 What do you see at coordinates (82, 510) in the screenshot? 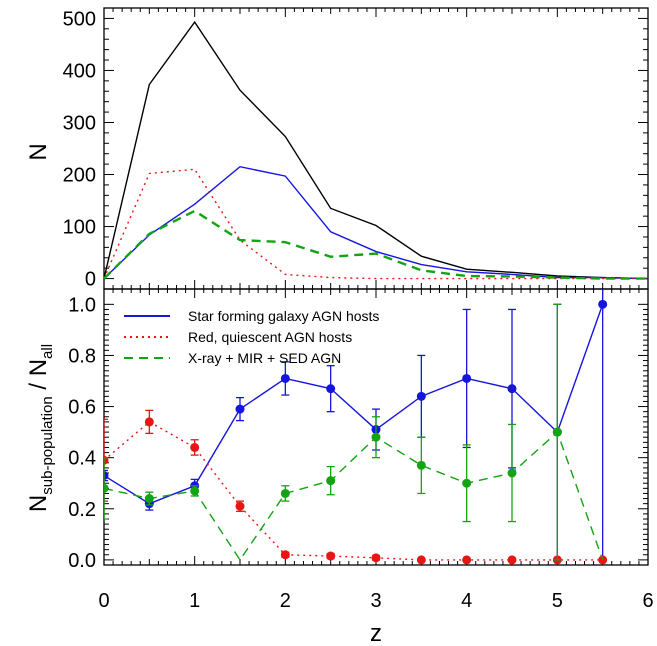
I see `bottom-y-tick-label: 0.2` at bounding box center [82, 510].